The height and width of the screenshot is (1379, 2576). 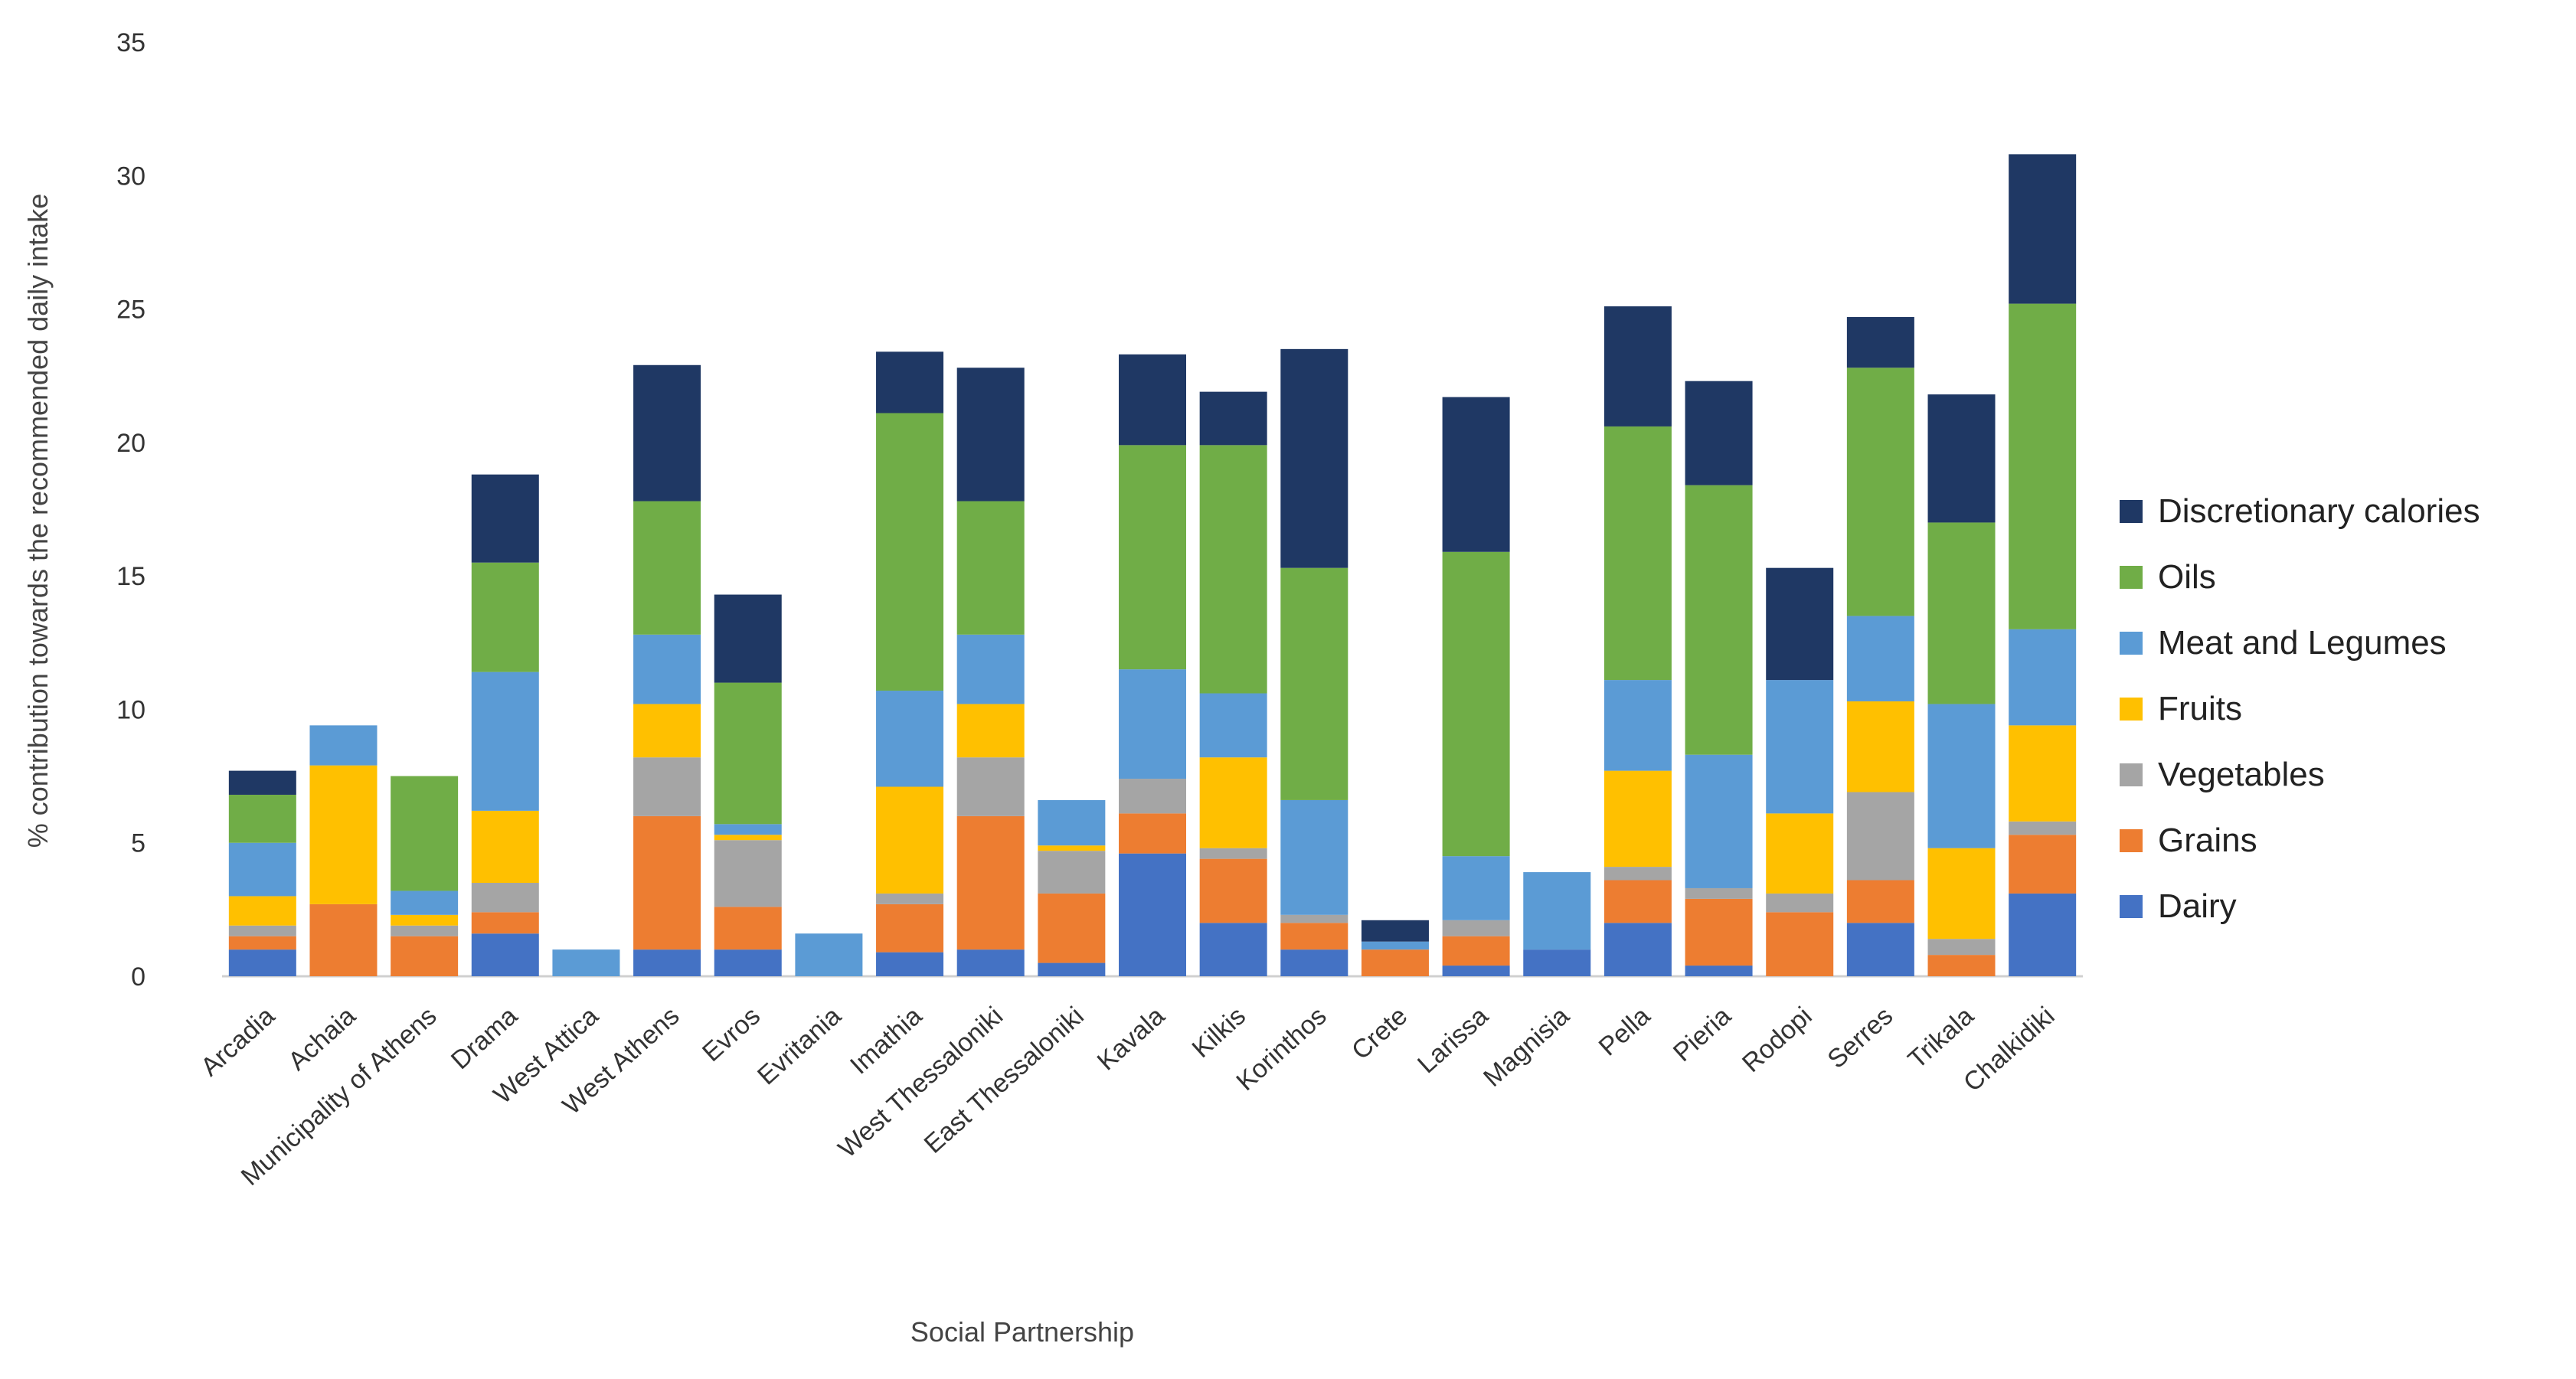 I want to click on y-tick-label: 25, so click(x=130, y=310).